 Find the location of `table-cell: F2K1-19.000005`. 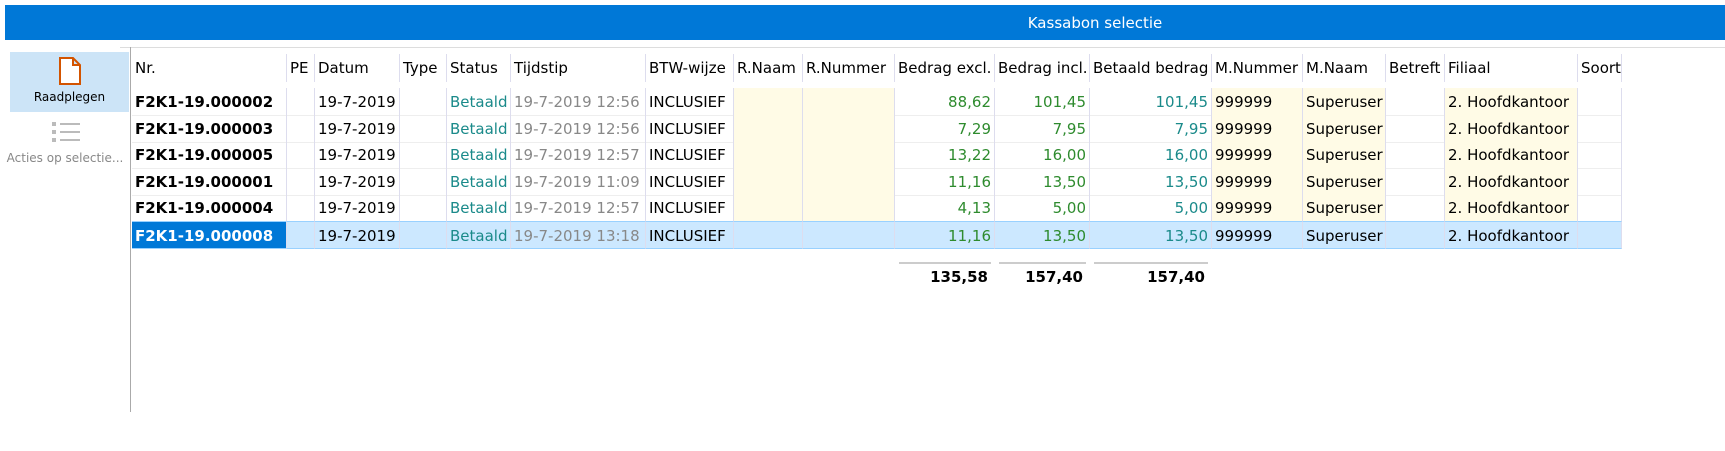

table-cell: F2K1-19.000005 is located at coordinates (209, 155).